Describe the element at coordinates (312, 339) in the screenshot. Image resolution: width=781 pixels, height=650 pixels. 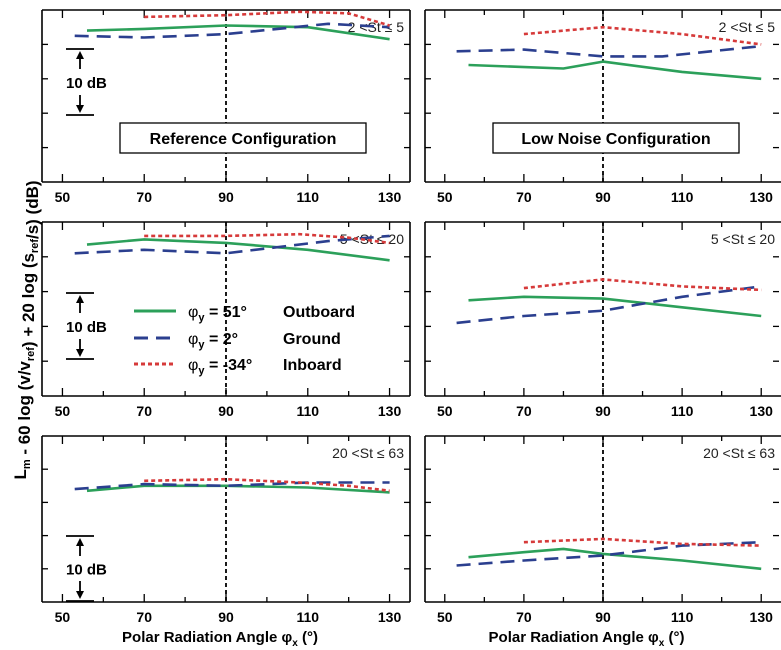
I see `legend-name: Ground` at that location.